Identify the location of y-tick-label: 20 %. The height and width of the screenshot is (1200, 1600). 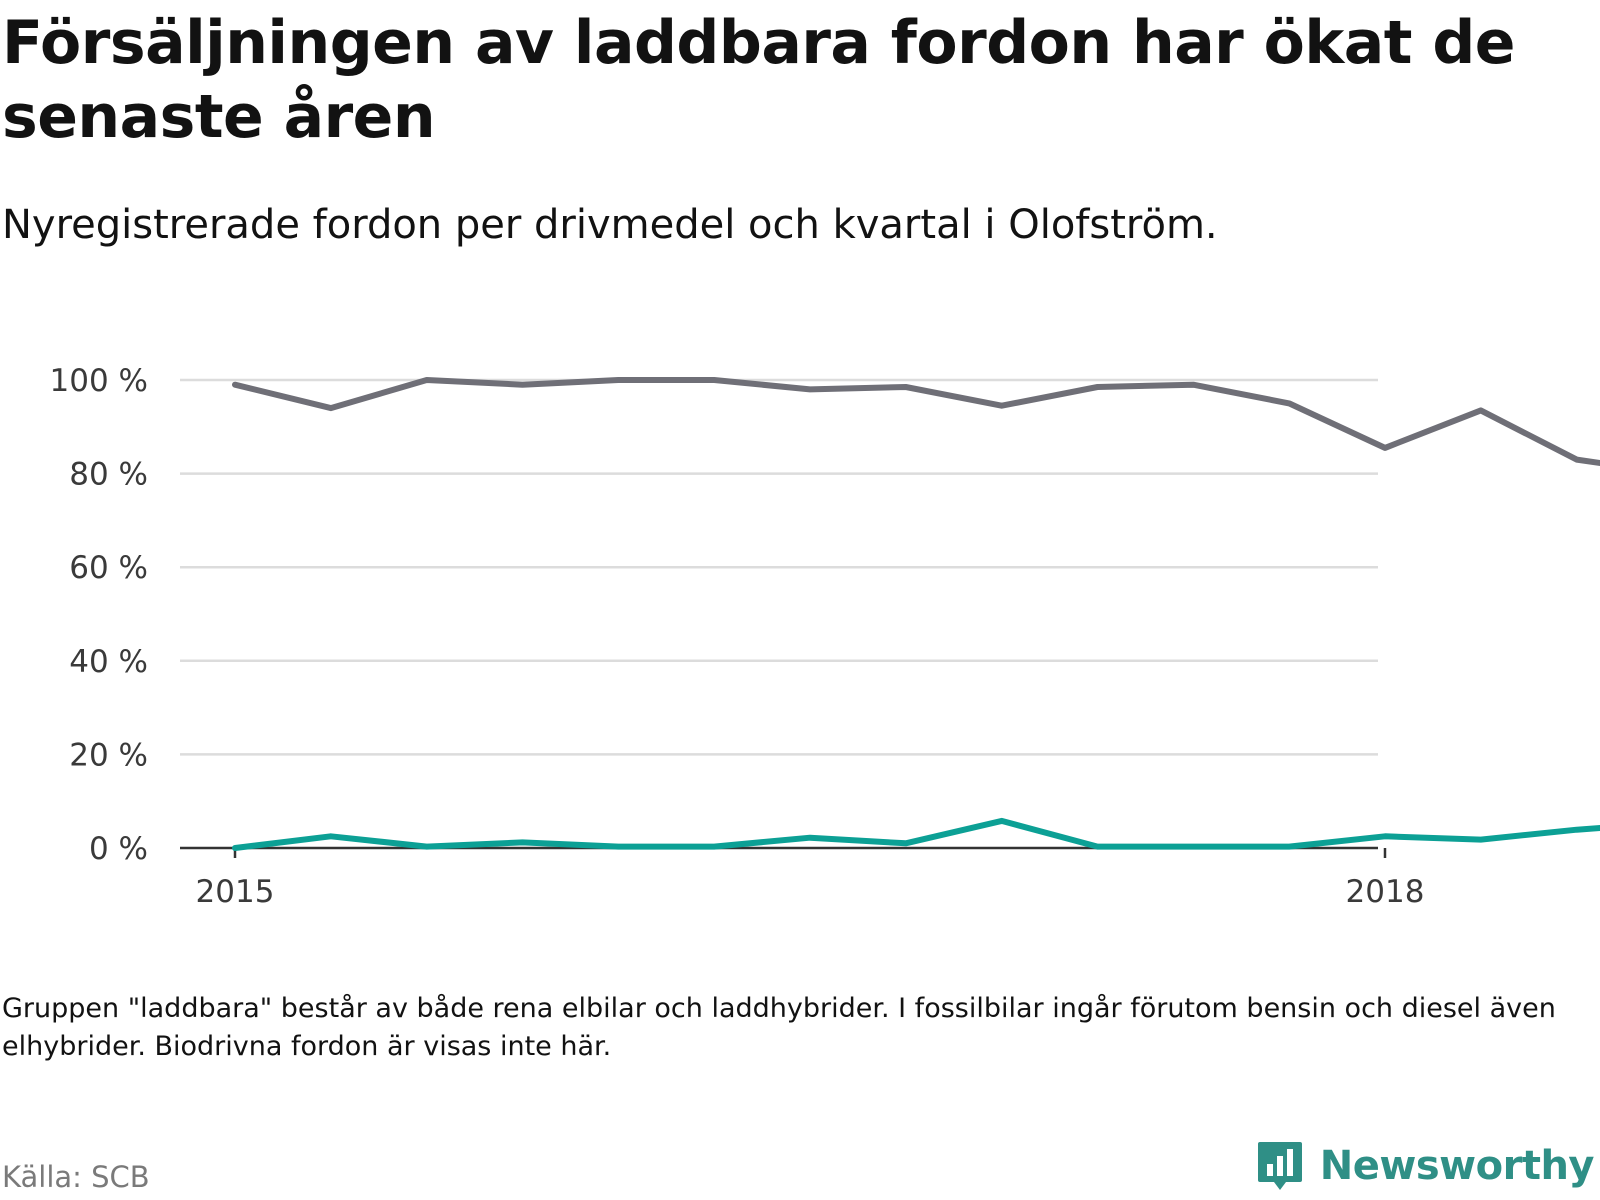
(108, 755).